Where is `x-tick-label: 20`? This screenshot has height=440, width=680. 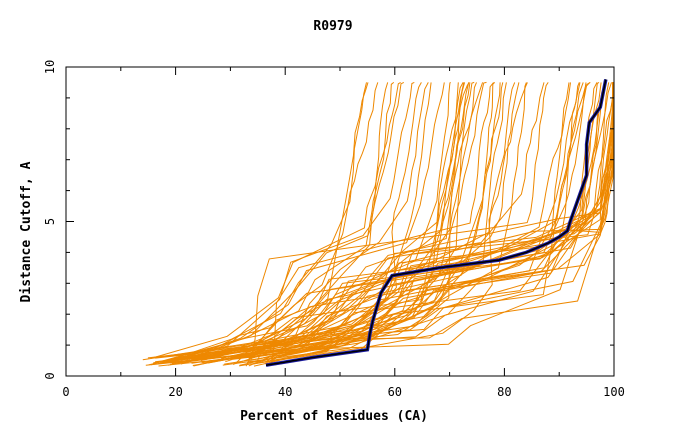 x-tick-label: 20 is located at coordinates (175, 392).